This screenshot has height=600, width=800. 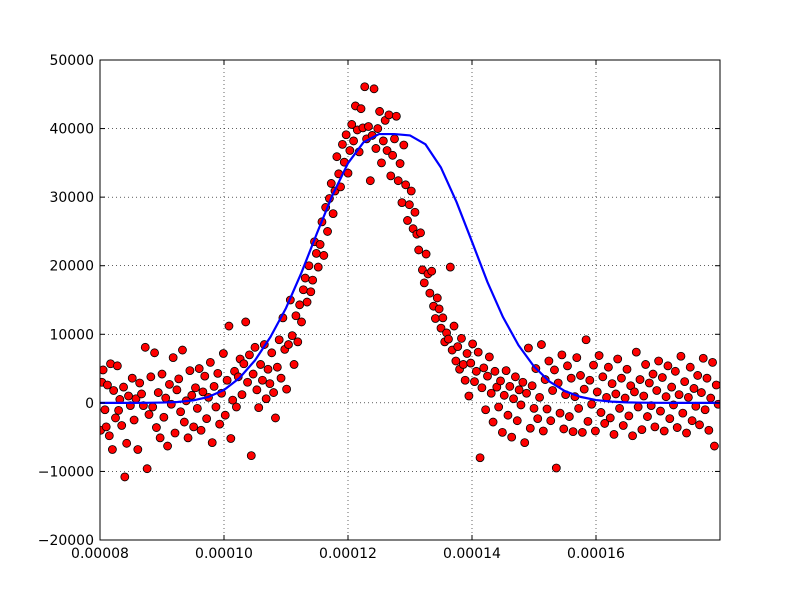 I want to click on x-tick-label: 0.00016, so click(x=596, y=554).